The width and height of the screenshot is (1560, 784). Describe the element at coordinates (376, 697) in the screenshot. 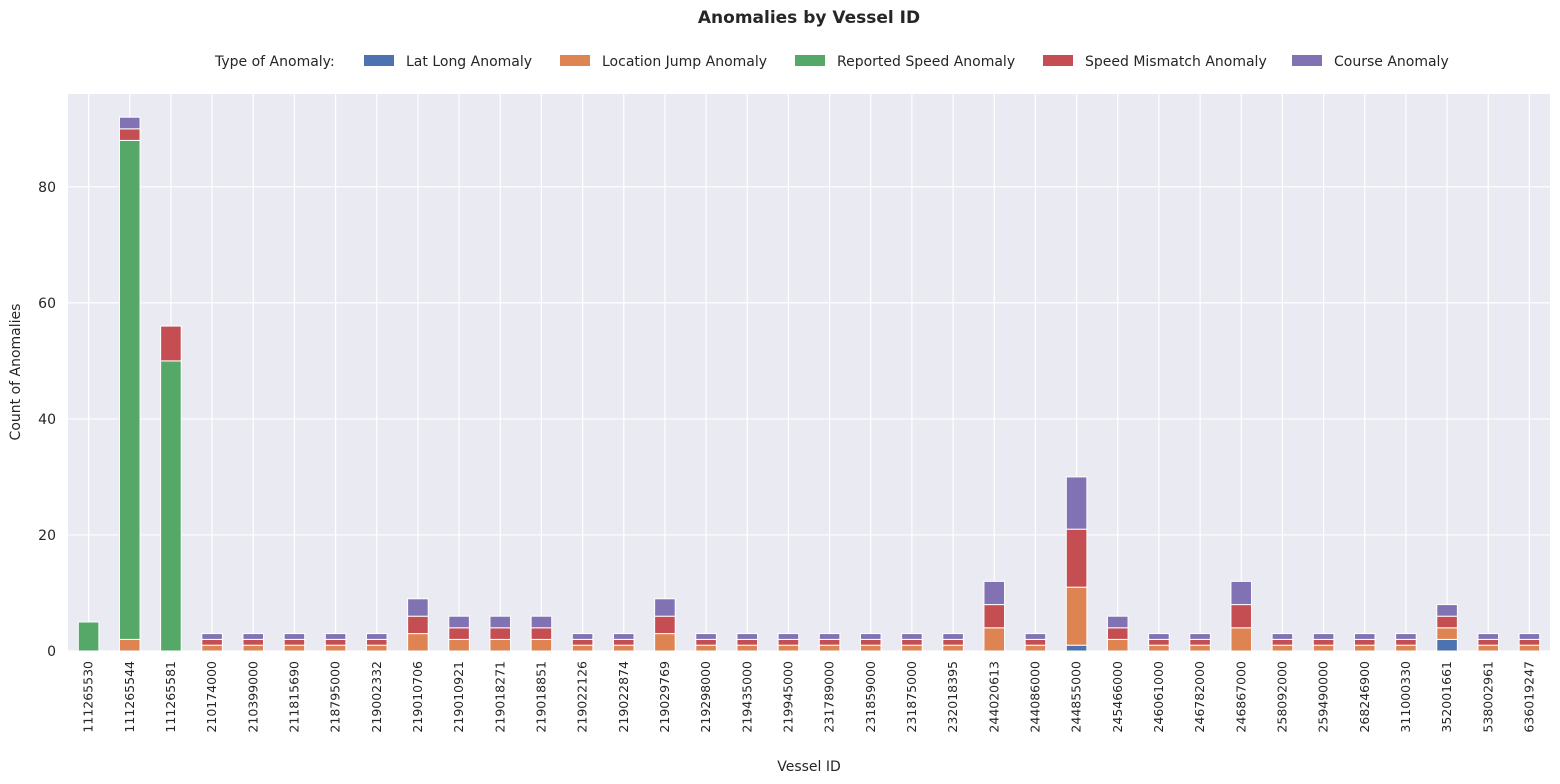

I see `x-tick-label: 219002332` at that location.